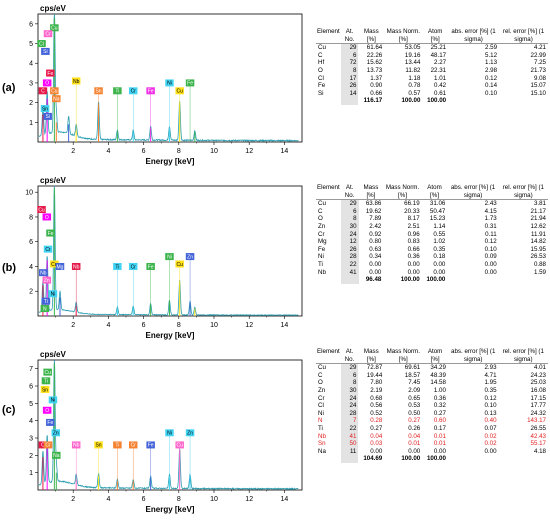 This screenshot has height=520, width=550. I want to click on table-cell: 24.32, so click(538, 413).